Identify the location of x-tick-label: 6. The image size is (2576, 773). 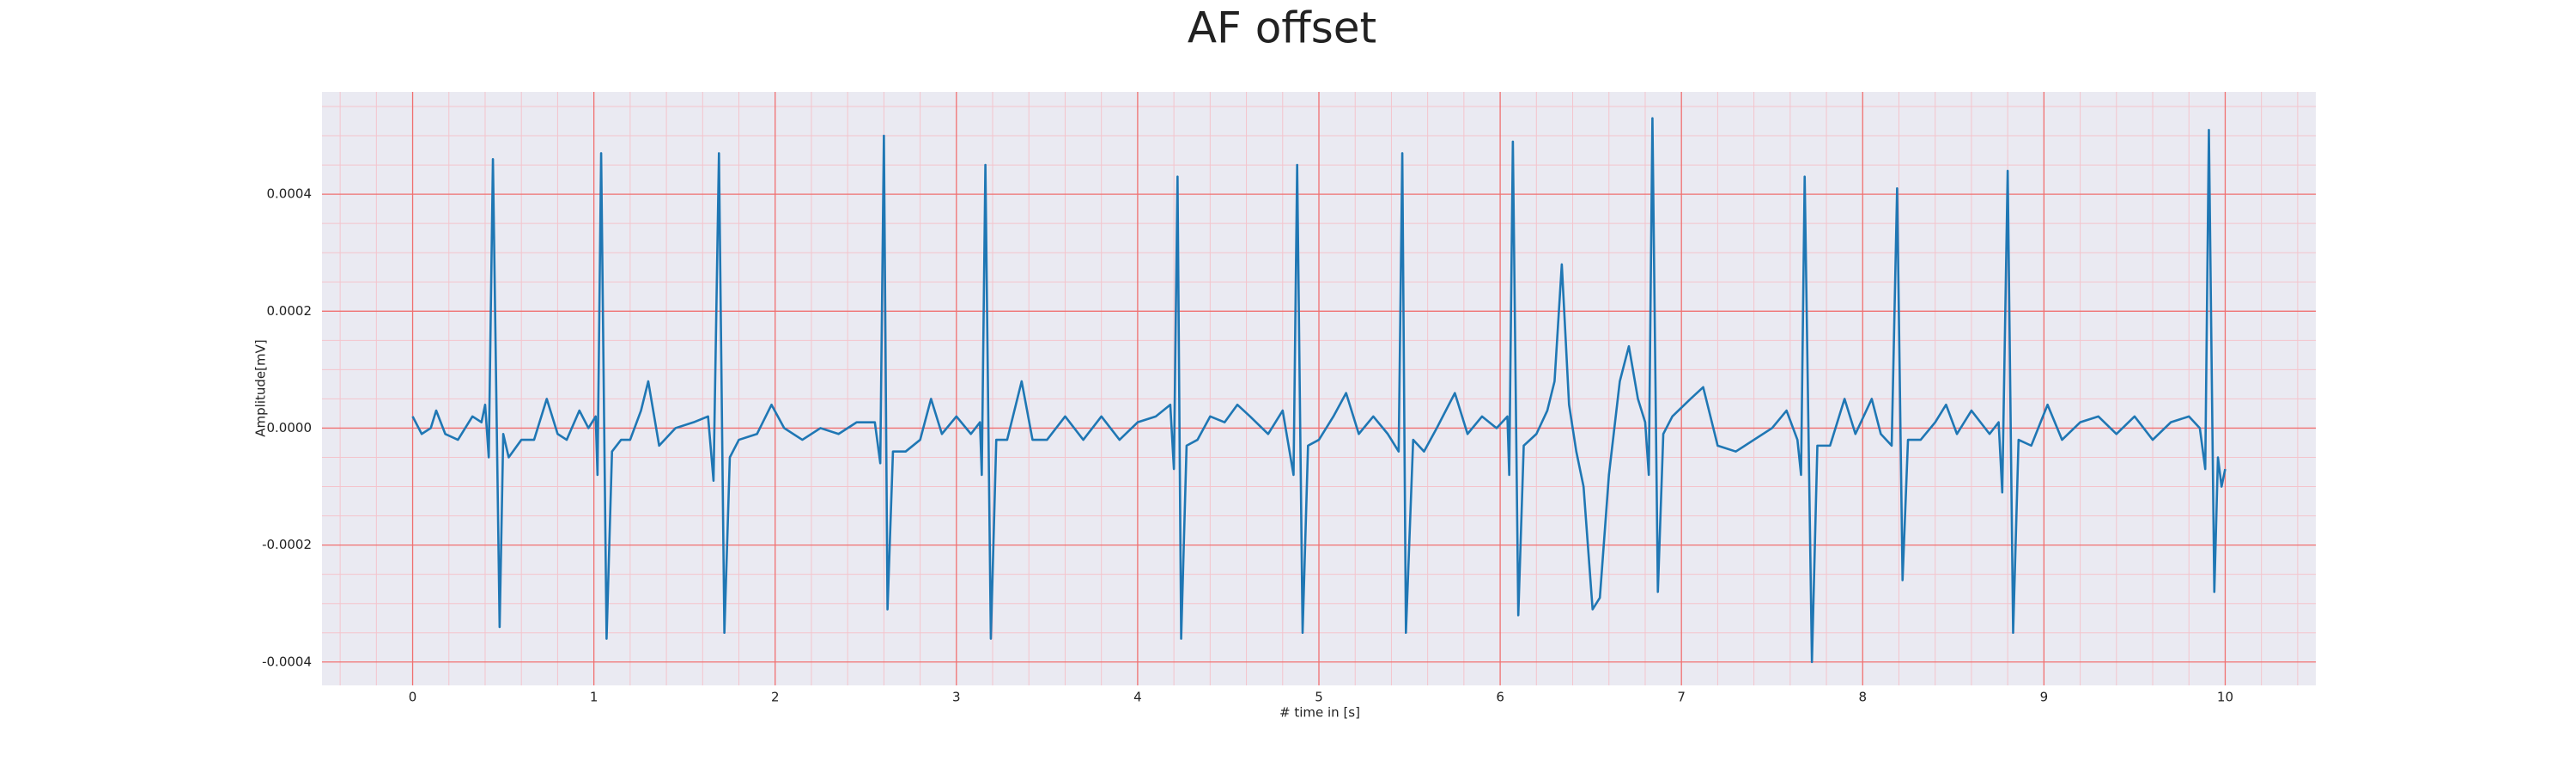
(1500, 697).